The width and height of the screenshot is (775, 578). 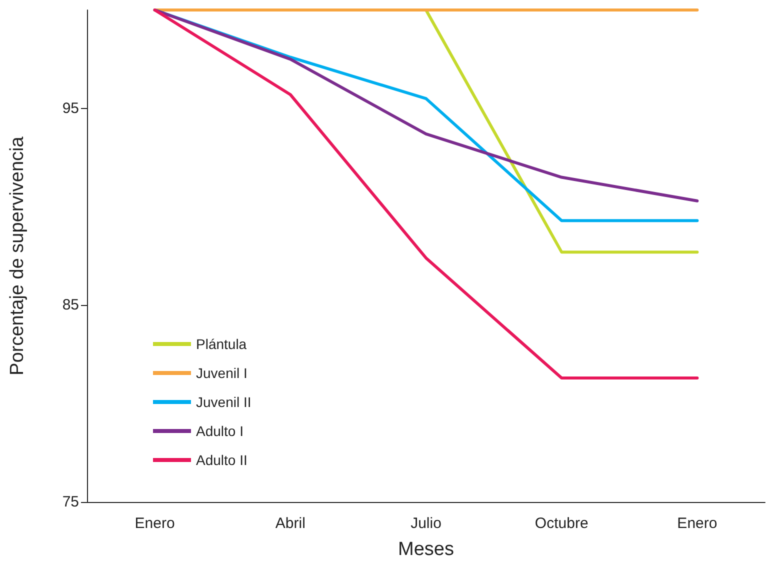 I want to click on x-axis-title: Meses, so click(x=426, y=549).